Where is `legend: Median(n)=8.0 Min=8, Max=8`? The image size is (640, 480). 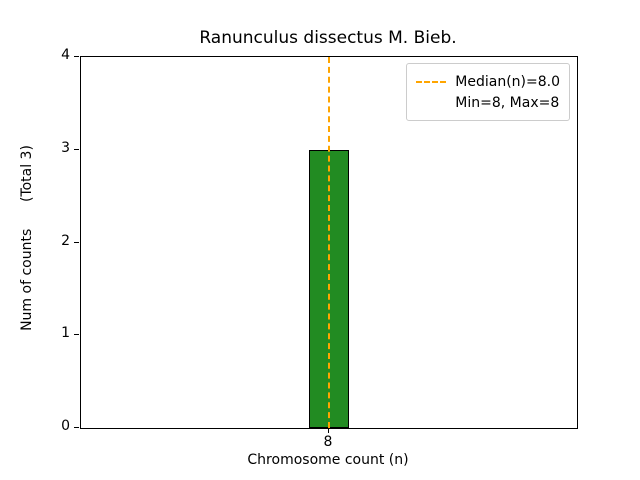 legend: Median(n)=8.0 Min=8, Max=8 is located at coordinates (488, 92).